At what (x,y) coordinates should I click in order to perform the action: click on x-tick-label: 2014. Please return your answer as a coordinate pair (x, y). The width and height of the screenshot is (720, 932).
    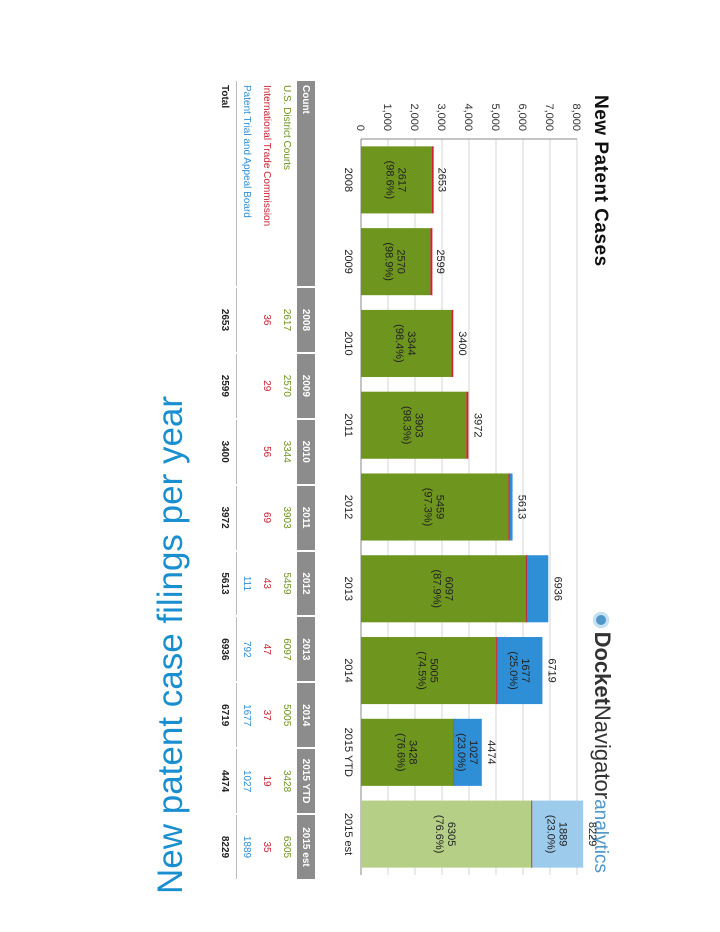
    Looking at the image, I should click on (348, 670).